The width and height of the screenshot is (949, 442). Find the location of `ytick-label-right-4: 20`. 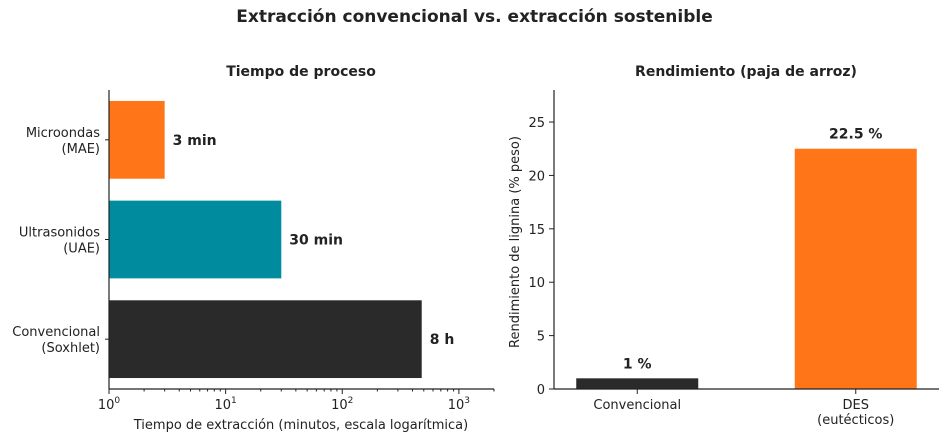

ytick-label-right-4: 20 is located at coordinates (536, 176).